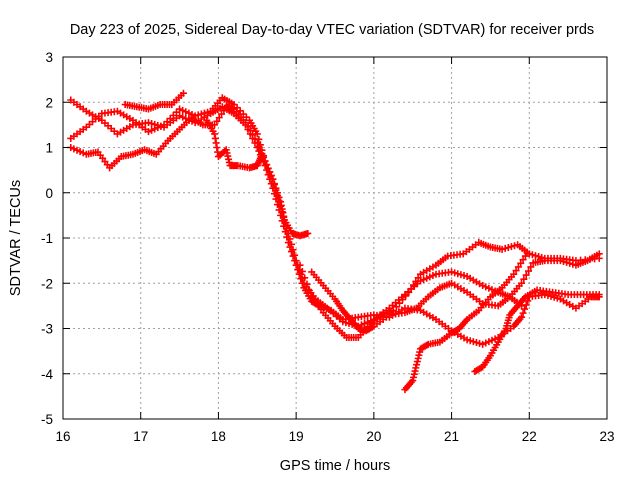 The height and width of the screenshot is (480, 640). Describe the element at coordinates (47, 238) in the screenshot. I see `y-tick-label: -1` at that location.